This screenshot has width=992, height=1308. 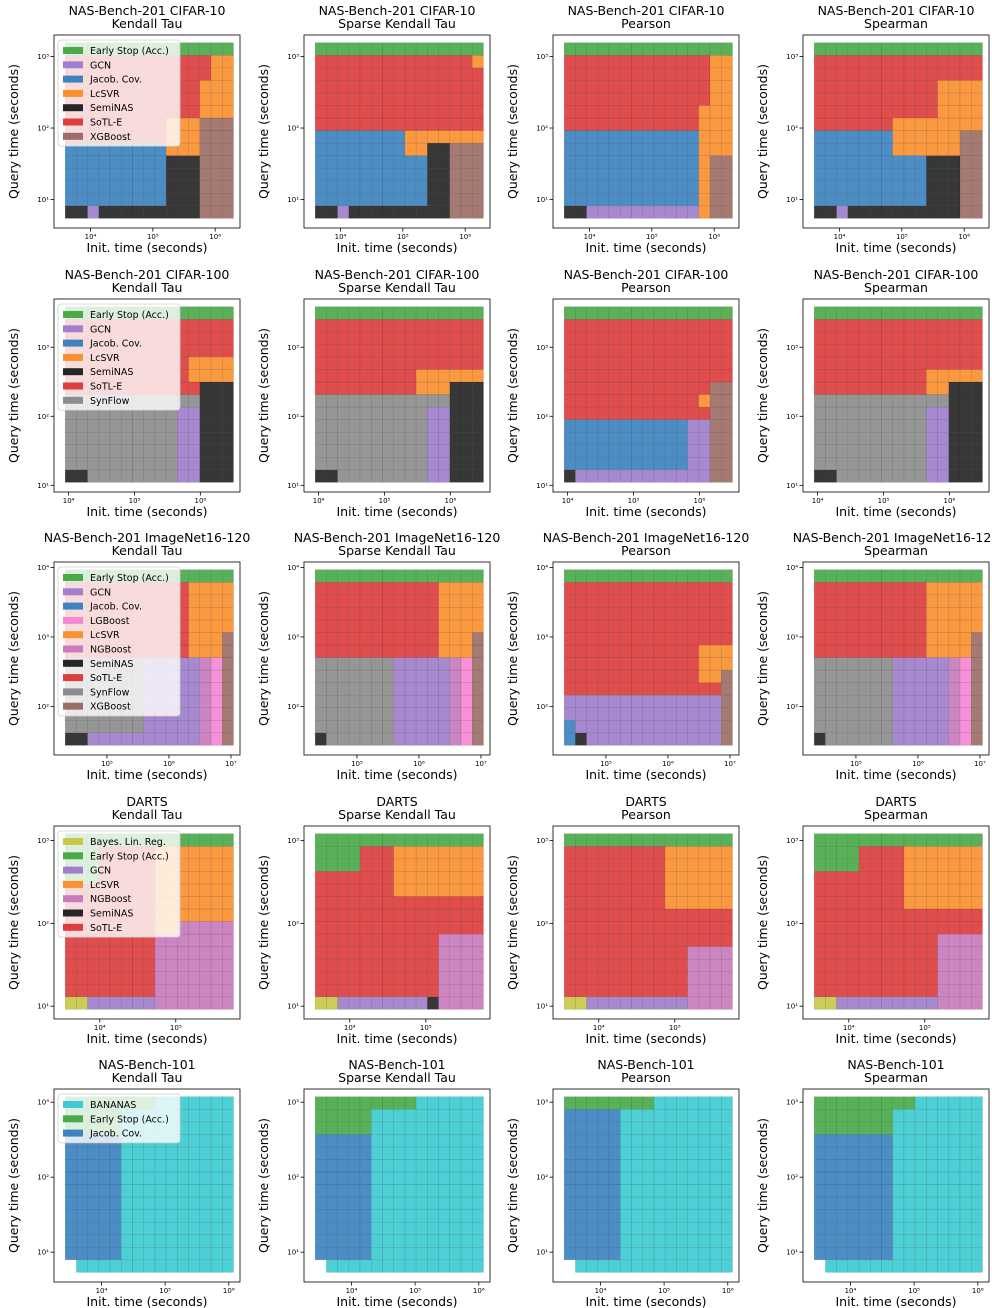 What do you see at coordinates (73, 692) in the screenshot?
I see `legend-swatch` at bounding box center [73, 692].